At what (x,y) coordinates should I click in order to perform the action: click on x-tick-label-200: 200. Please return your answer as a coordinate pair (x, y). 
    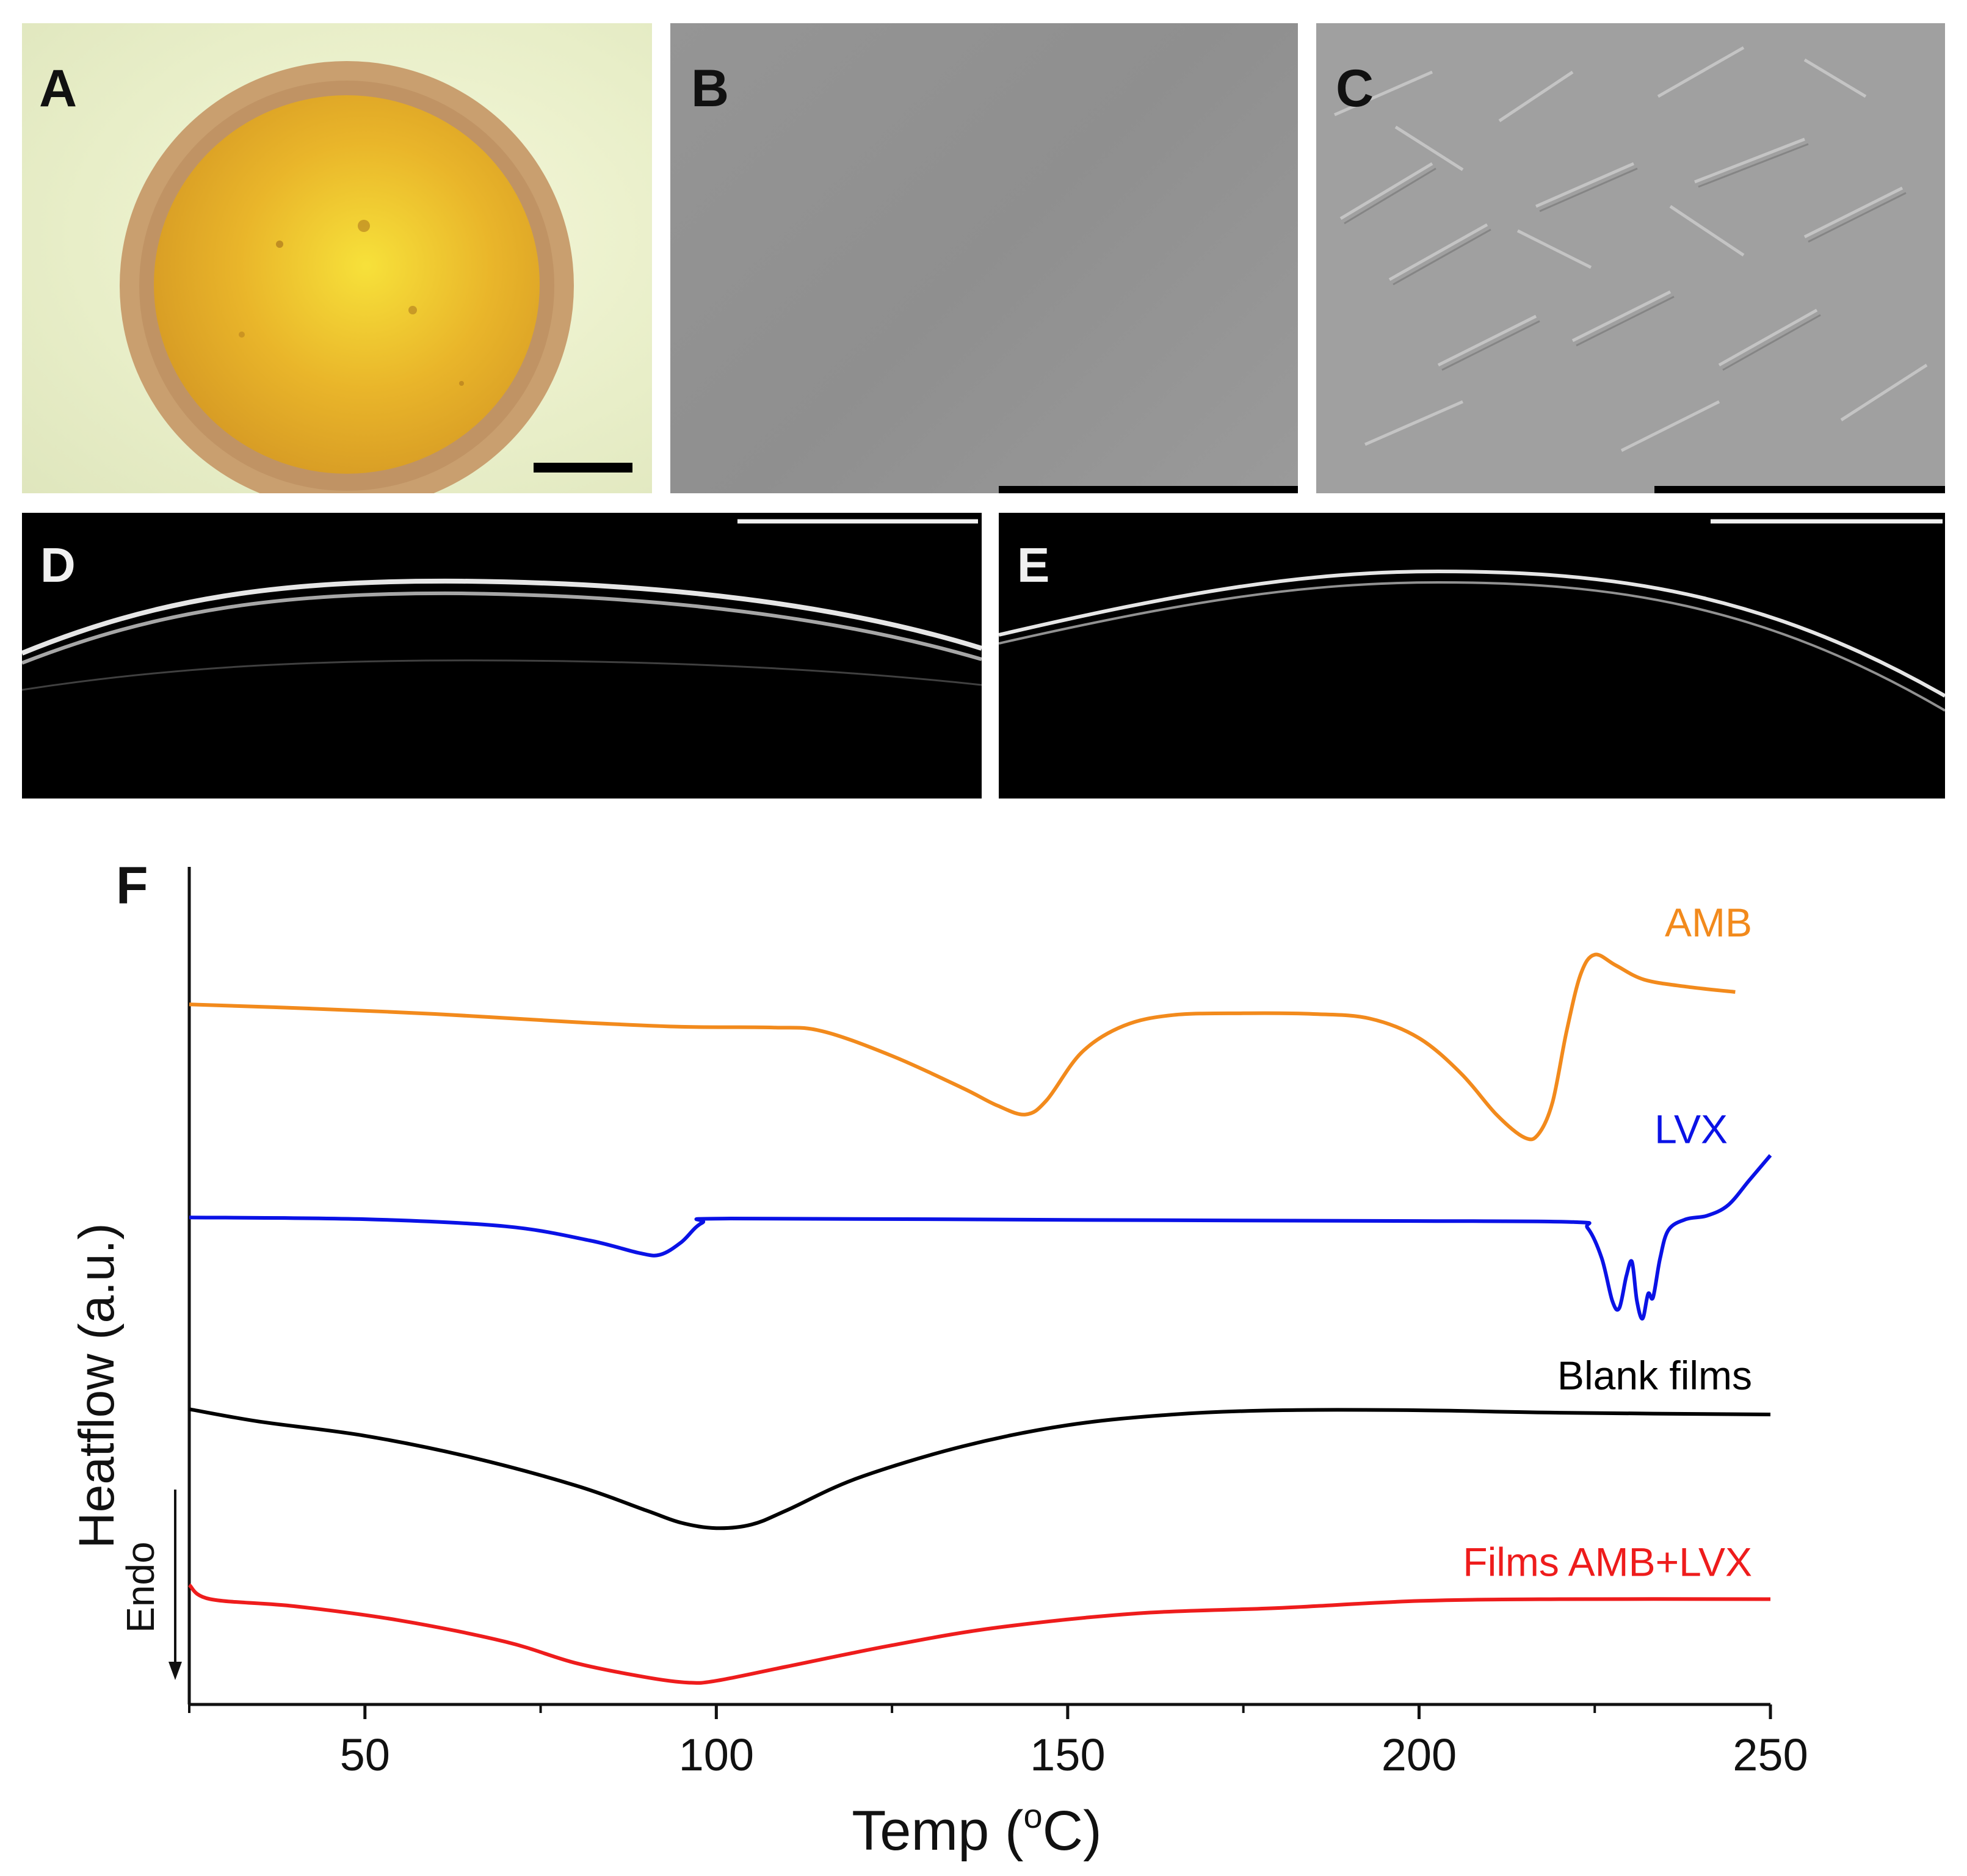
    Looking at the image, I should click on (1419, 1754).